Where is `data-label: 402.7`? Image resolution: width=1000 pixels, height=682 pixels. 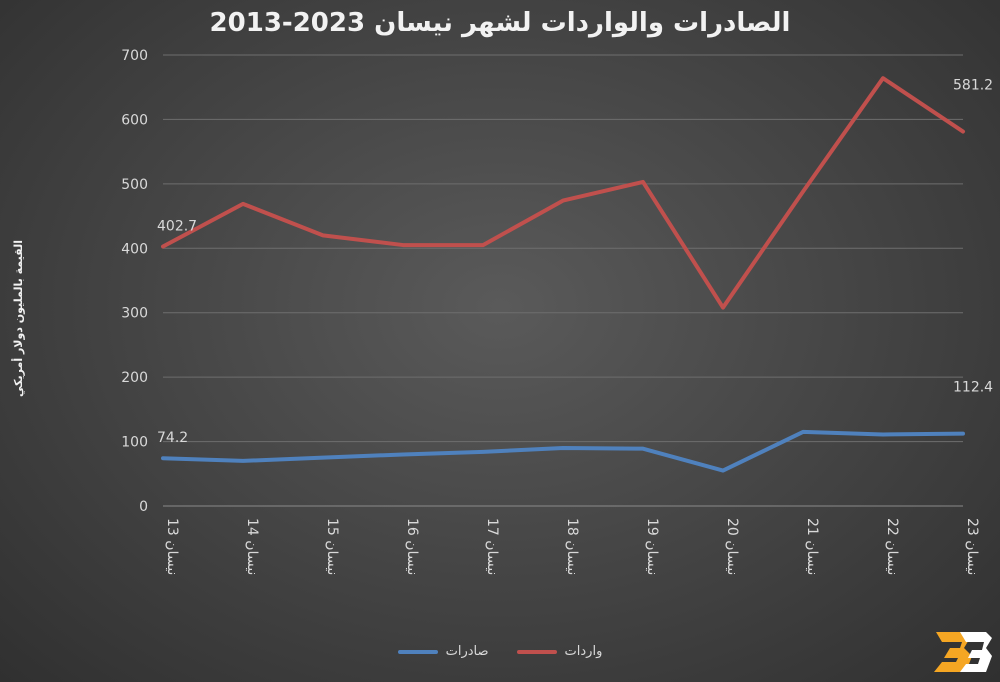 data-label: 402.7 is located at coordinates (177, 227).